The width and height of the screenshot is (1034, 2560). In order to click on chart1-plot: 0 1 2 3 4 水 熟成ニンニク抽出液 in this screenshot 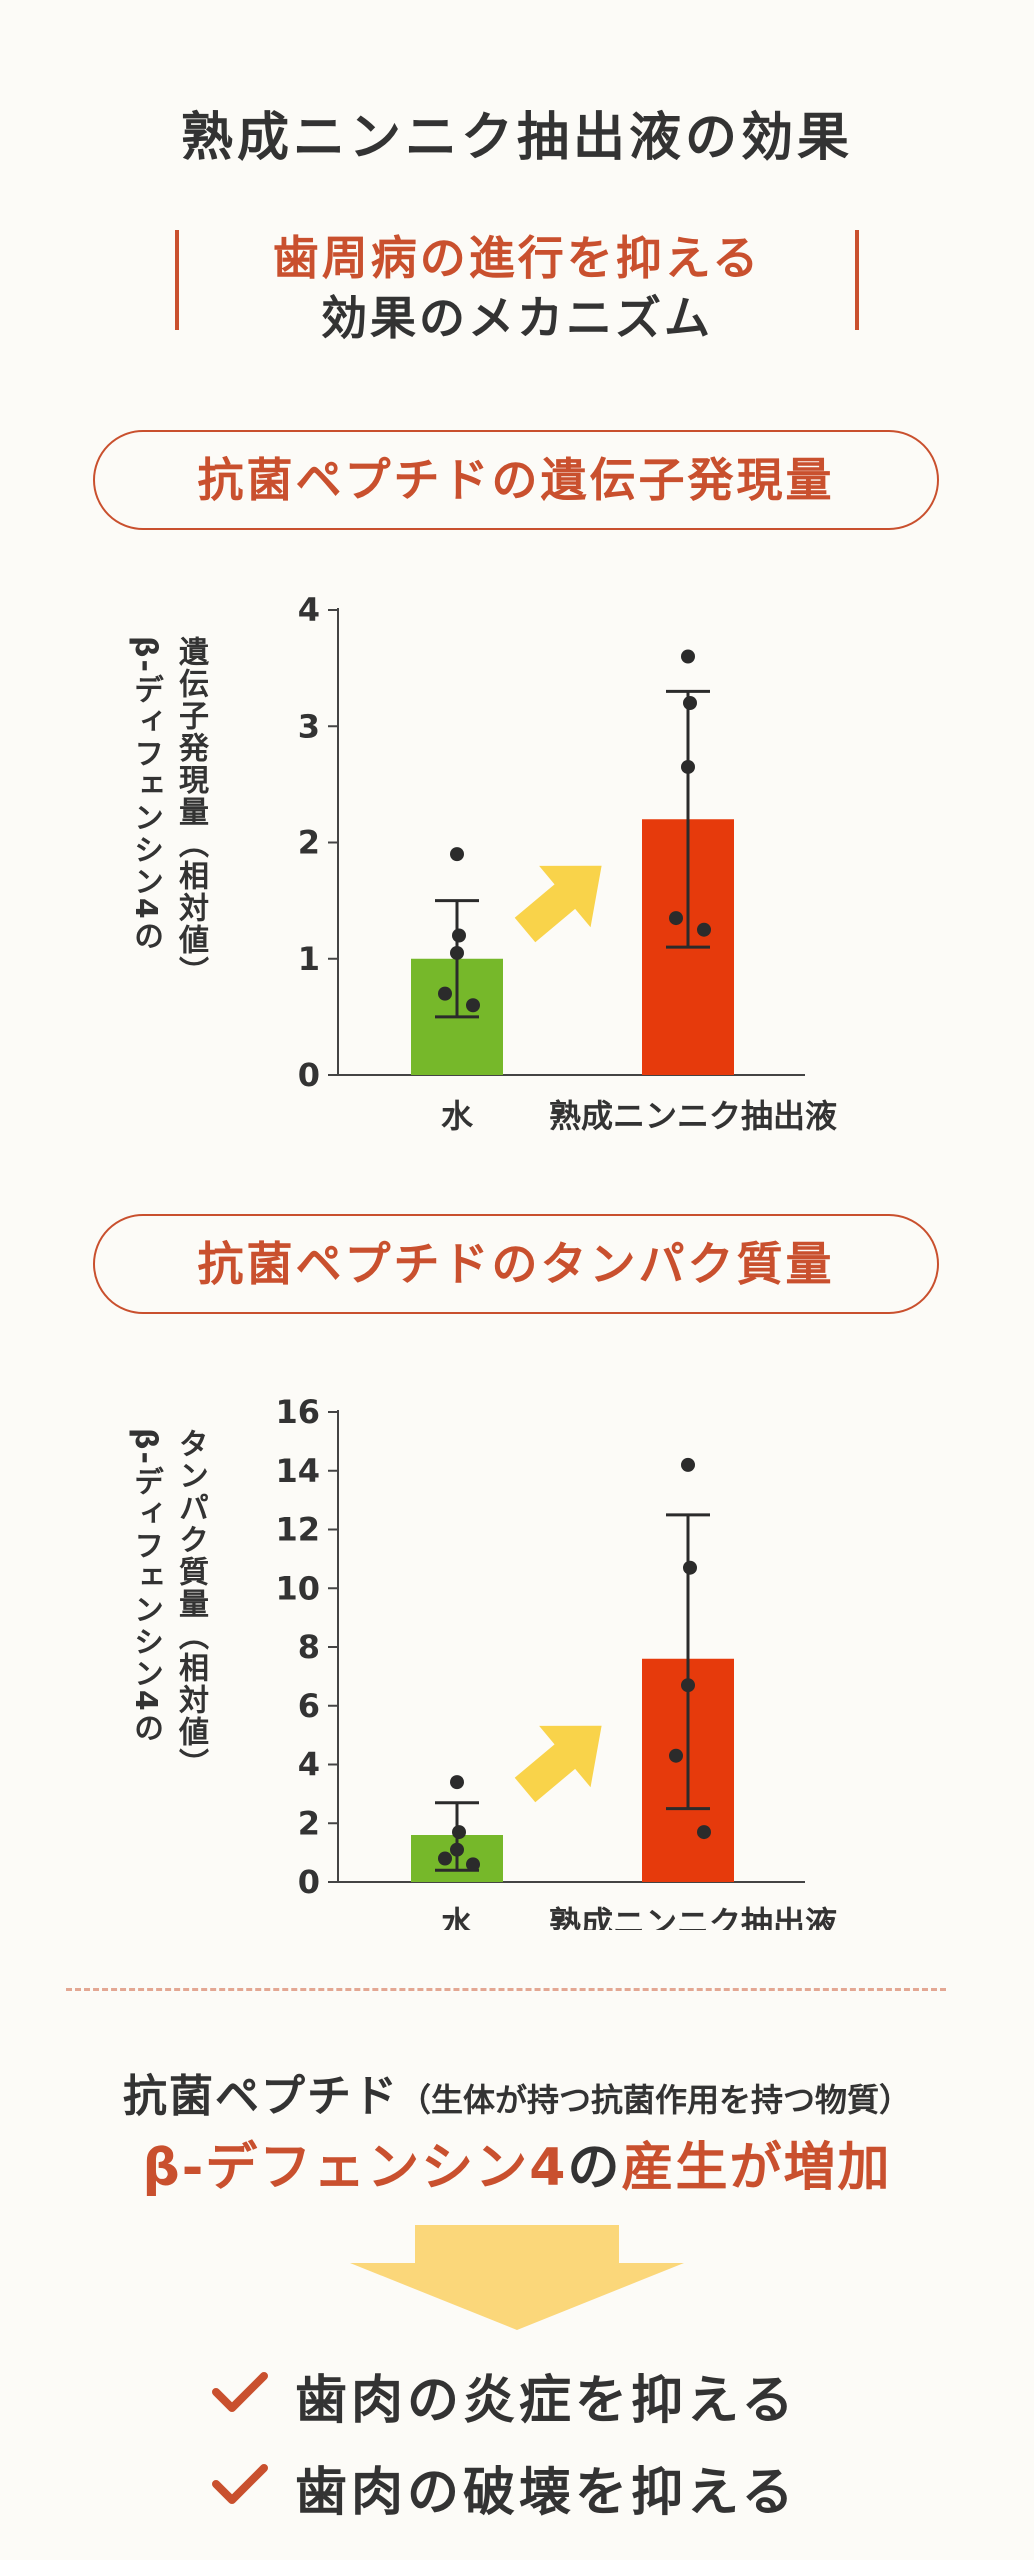, I will do `click(567, 863)`.